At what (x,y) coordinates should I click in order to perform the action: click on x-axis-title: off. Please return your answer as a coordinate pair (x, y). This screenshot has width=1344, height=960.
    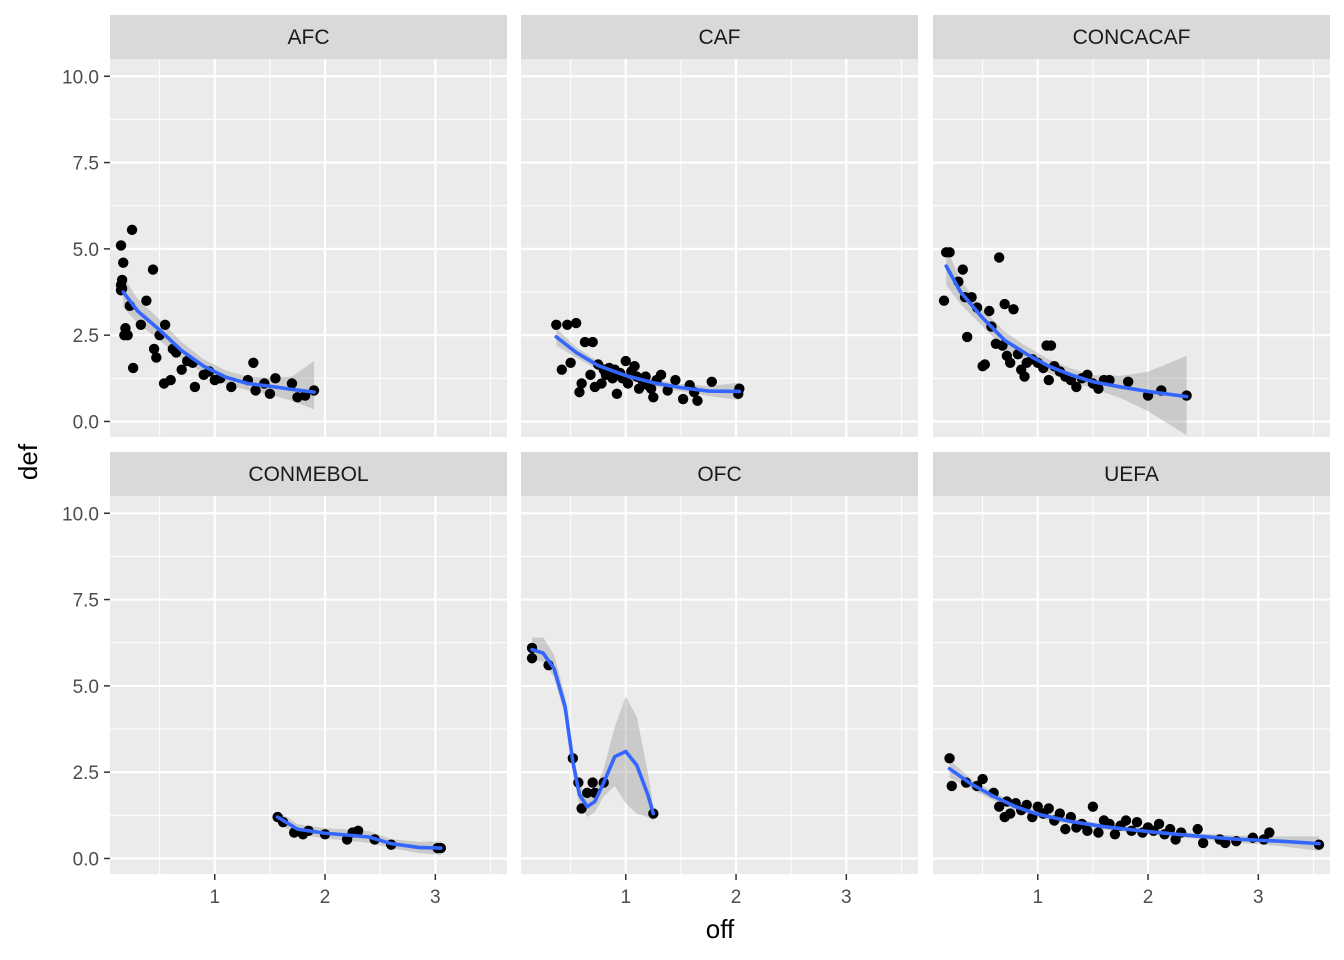
    Looking at the image, I should click on (720, 929).